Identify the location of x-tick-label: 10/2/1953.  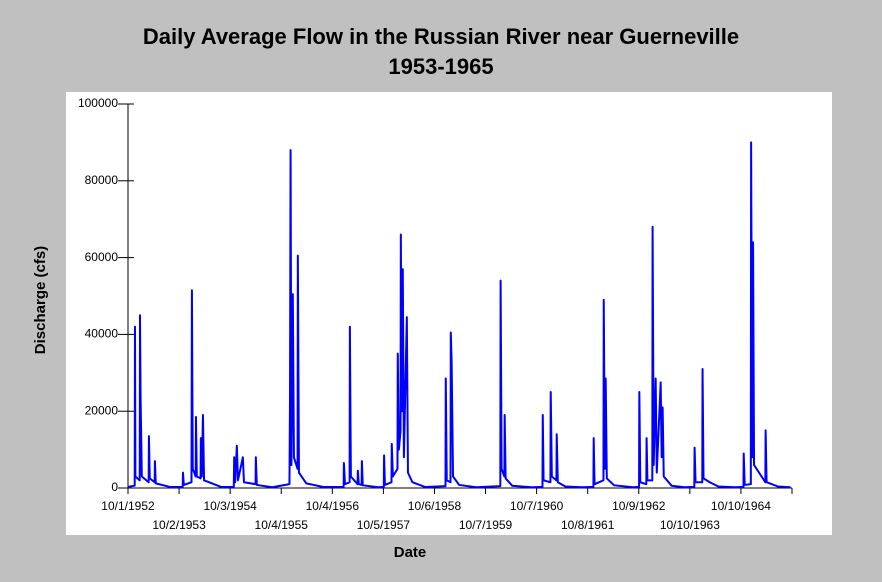
(179, 525).